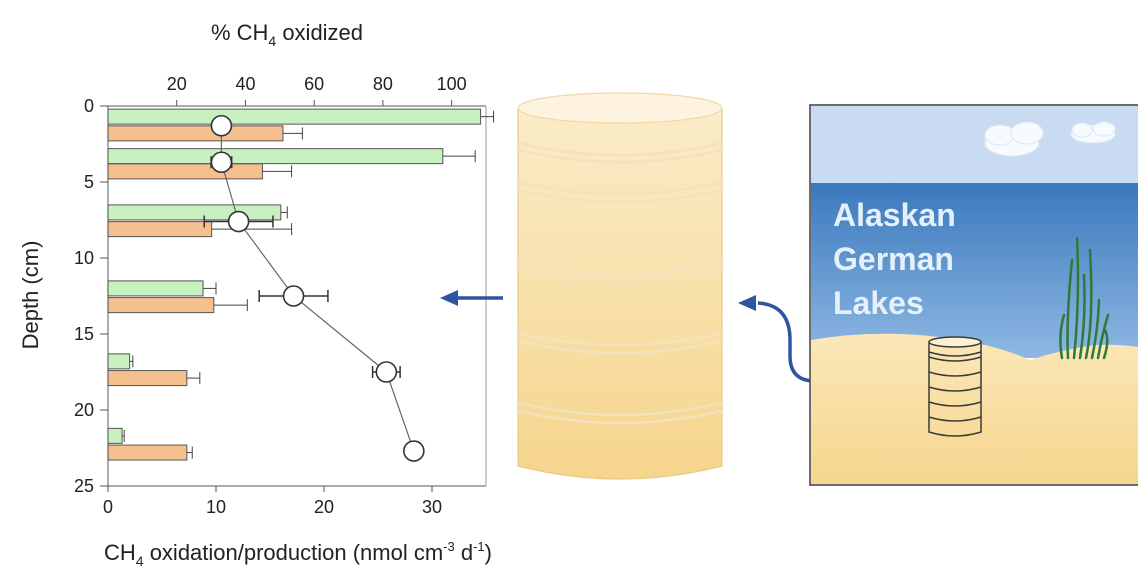 Image resolution: width=1138 pixels, height=570 pixels. What do you see at coordinates (324, 507) in the screenshot?
I see `bottom-tick-label-2: 20` at bounding box center [324, 507].